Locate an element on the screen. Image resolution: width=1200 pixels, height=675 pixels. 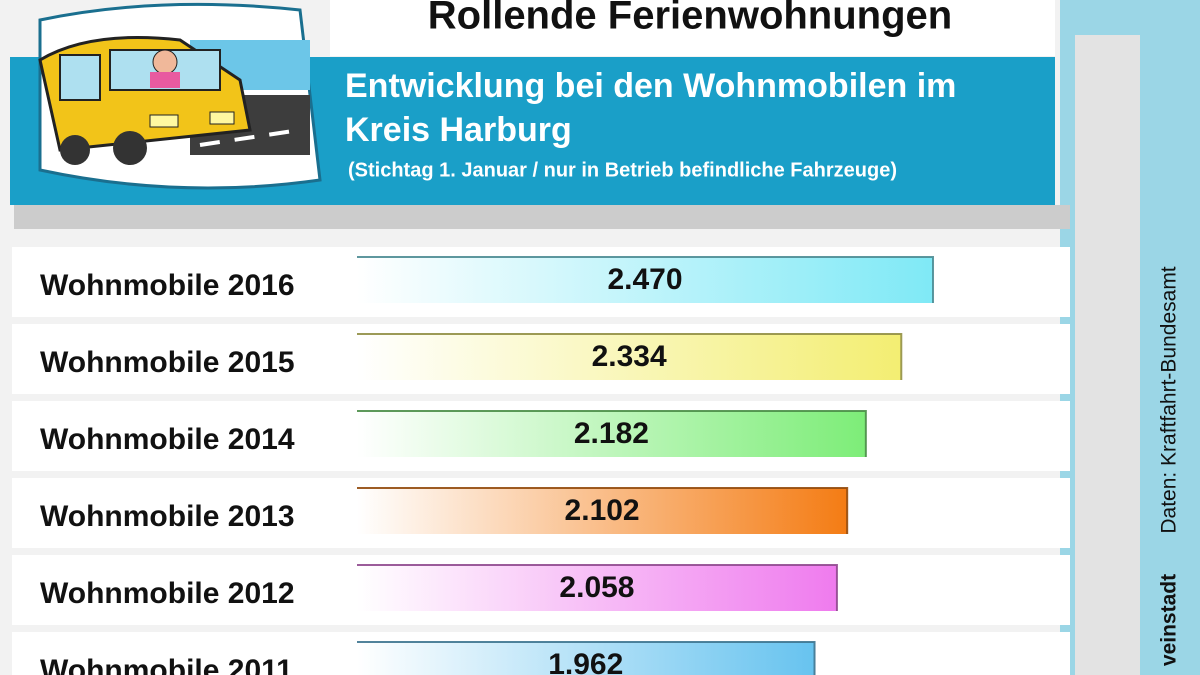
value-label: 2.102 is located at coordinates (602, 510).